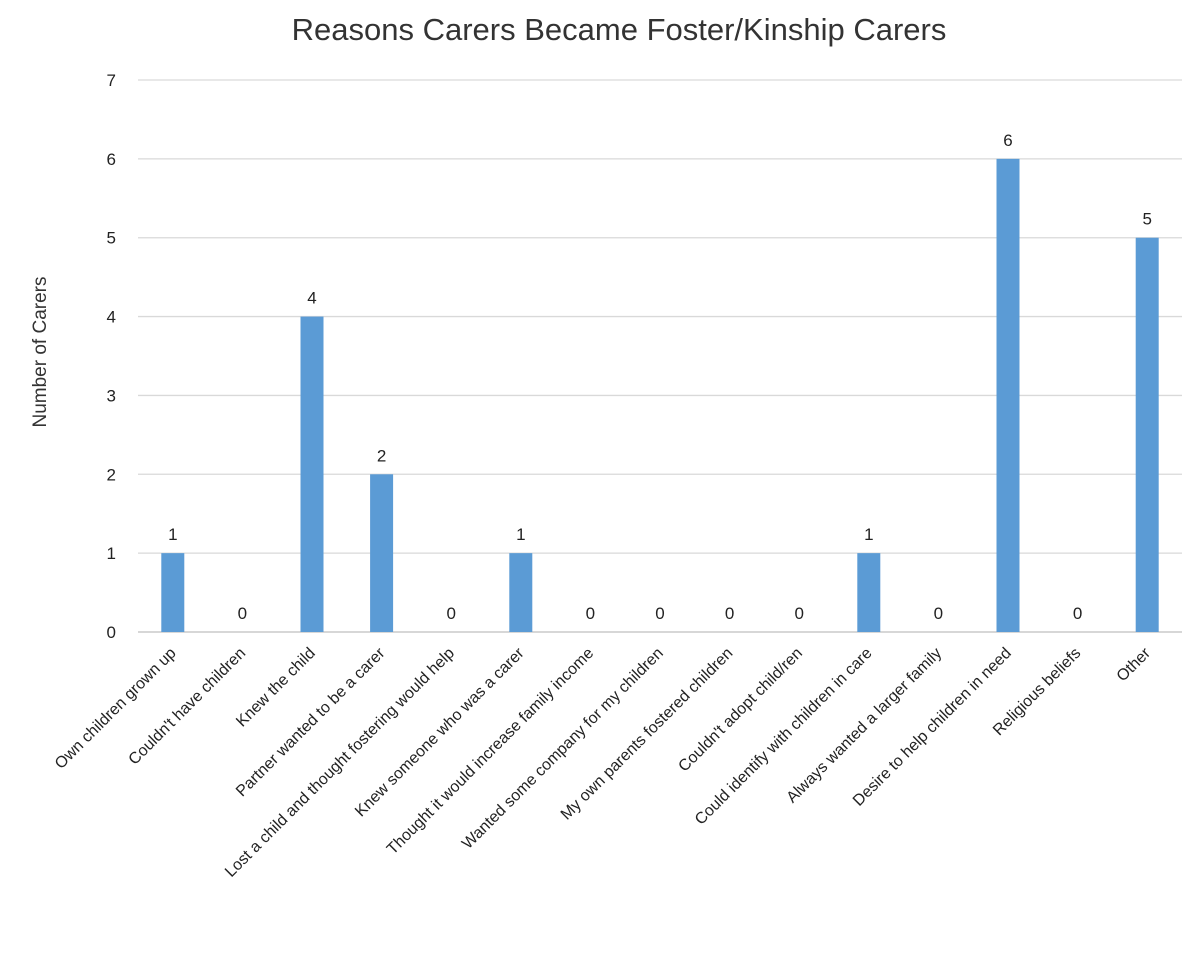  I want to click on y-tick-label: 5, so click(111, 238).